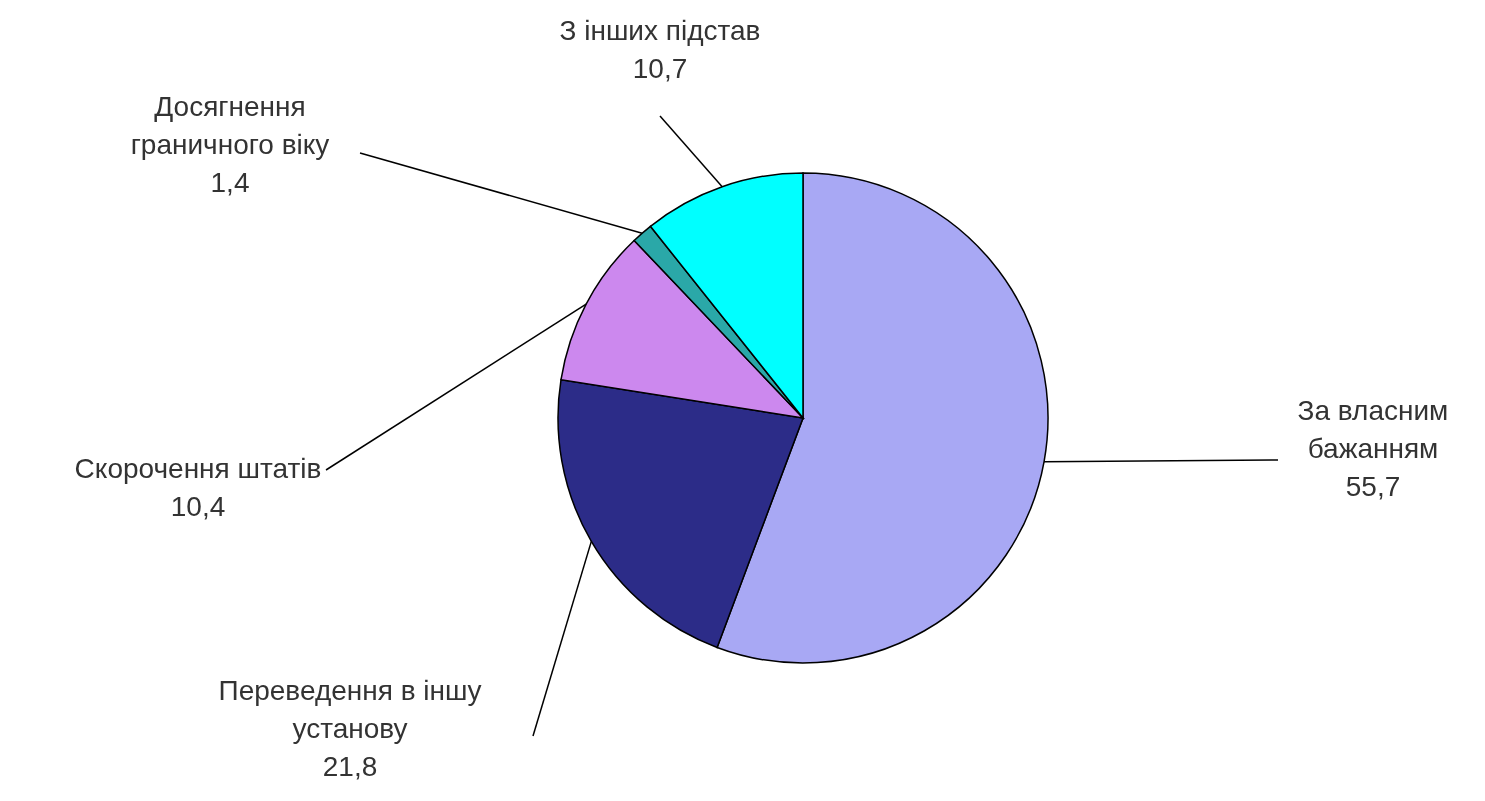  Describe the element at coordinates (350, 766) in the screenshot. I see `data-label: 21,8` at that location.